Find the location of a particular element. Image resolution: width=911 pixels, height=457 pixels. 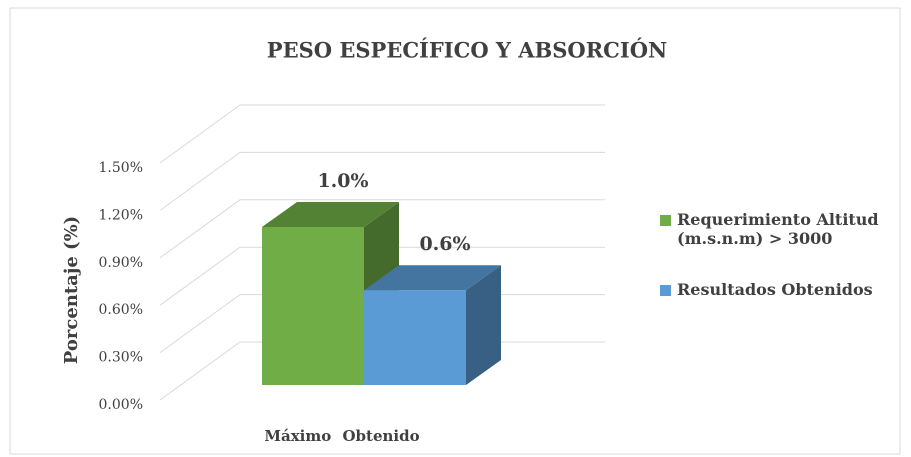

legend-label: Requerimiento Altitud (m.s.n.m) > 3000 is located at coordinates (778, 229).